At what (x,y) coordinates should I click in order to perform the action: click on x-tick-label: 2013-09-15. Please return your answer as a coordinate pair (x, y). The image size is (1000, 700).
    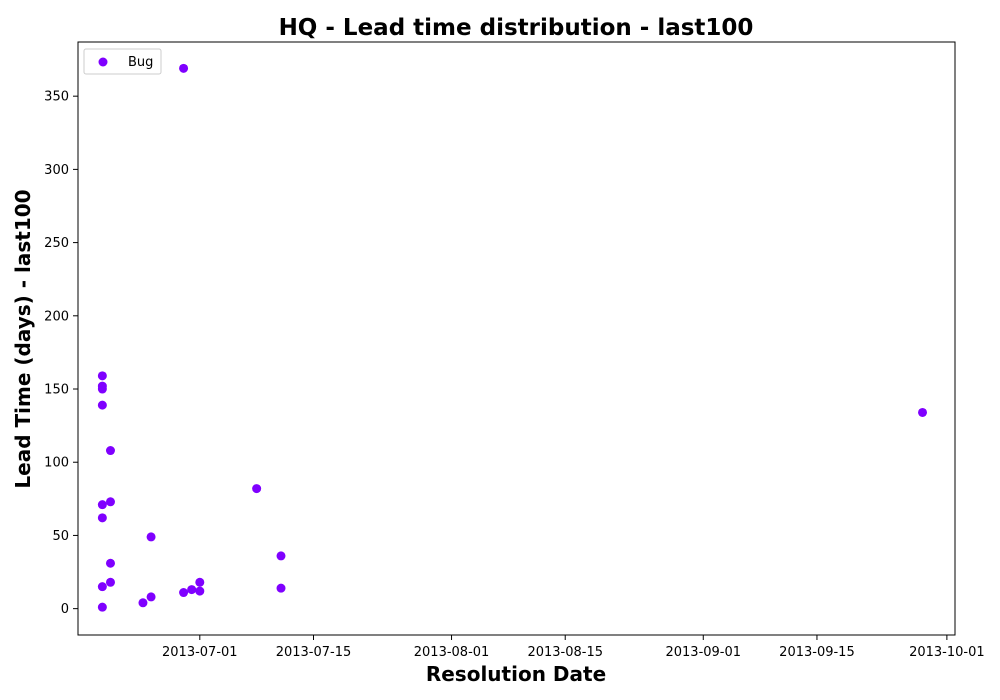
    Looking at the image, I should click on (817, 652).